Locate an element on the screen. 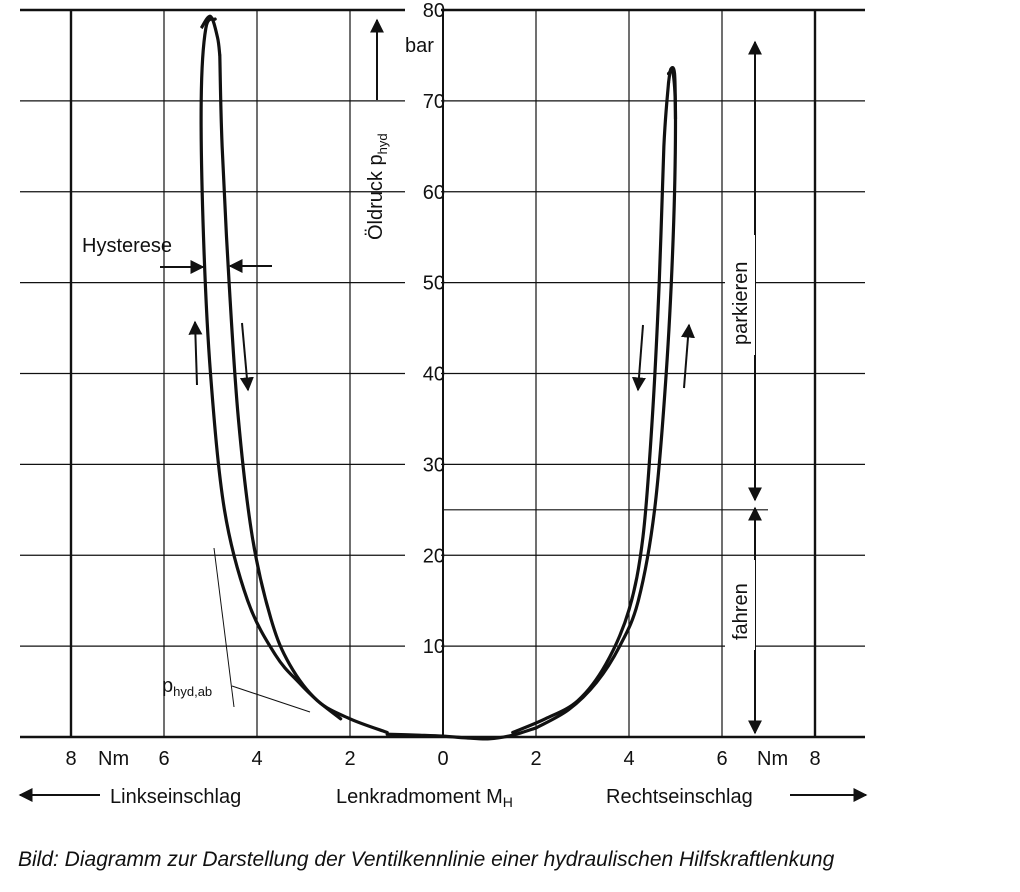 This screenshot has height=892, width=1020. y-tick-label: 80 is located at coordinates (434, 11).